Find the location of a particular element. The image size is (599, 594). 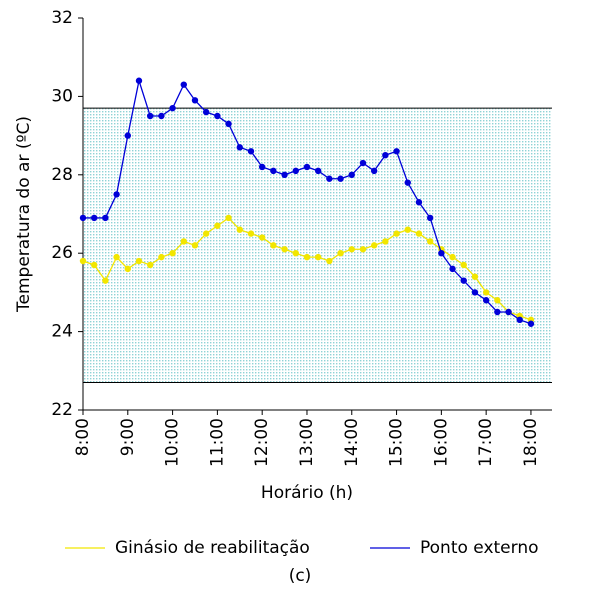

x-tick-label: 12:00 is located at coordinates (262, 442).